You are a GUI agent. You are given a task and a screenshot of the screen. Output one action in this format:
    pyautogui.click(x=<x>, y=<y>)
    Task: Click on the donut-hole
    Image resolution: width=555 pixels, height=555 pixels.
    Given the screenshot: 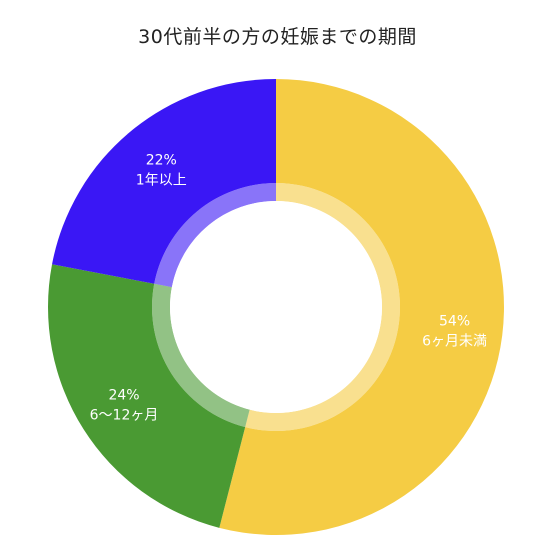 What is the action you would take?
    pyautogui.click(x=276, y=307)
    